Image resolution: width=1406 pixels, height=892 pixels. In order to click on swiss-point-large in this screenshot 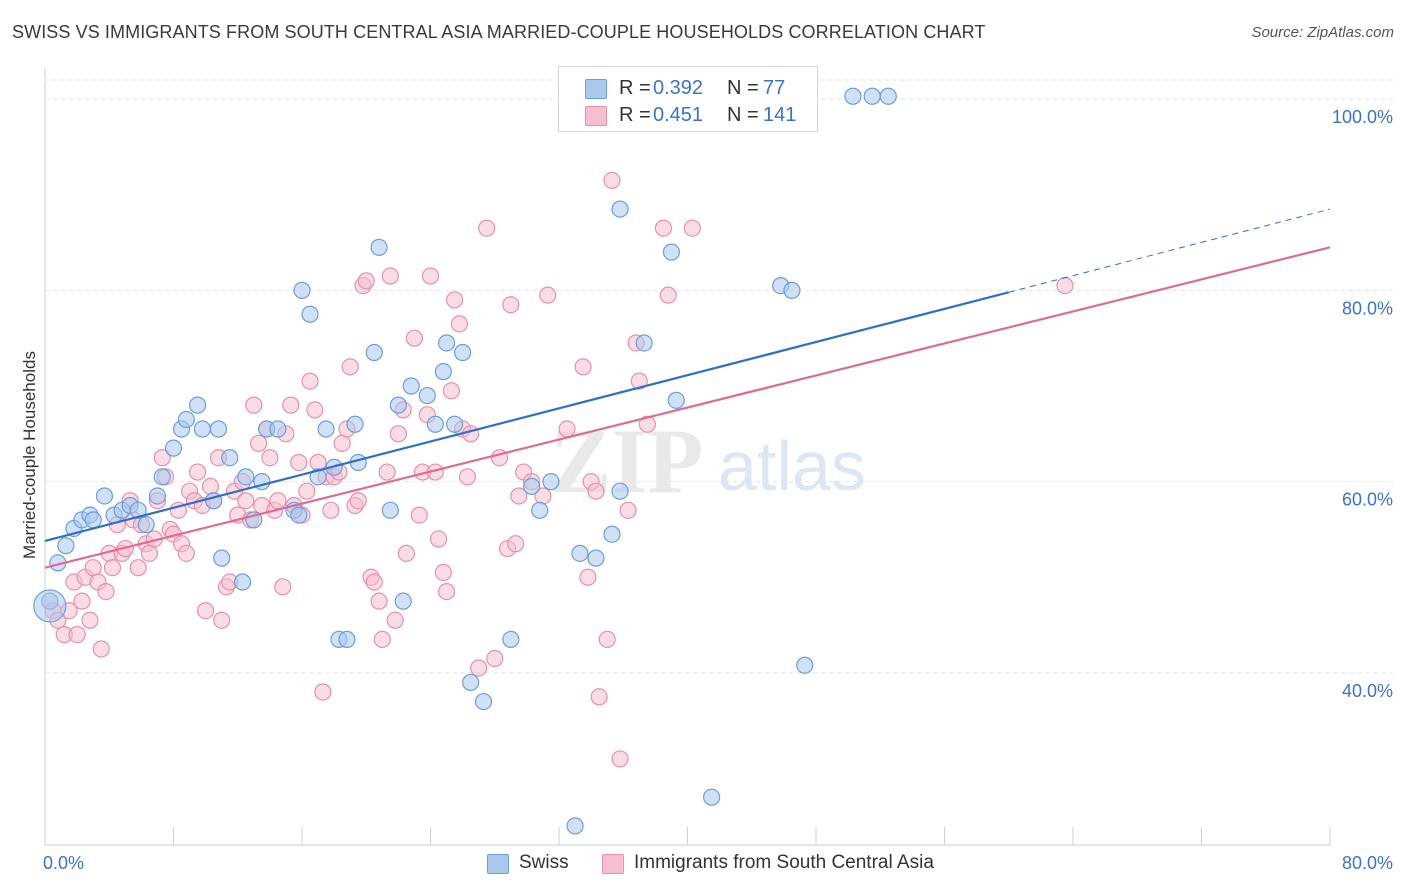, I will do `click(50, 606)`.